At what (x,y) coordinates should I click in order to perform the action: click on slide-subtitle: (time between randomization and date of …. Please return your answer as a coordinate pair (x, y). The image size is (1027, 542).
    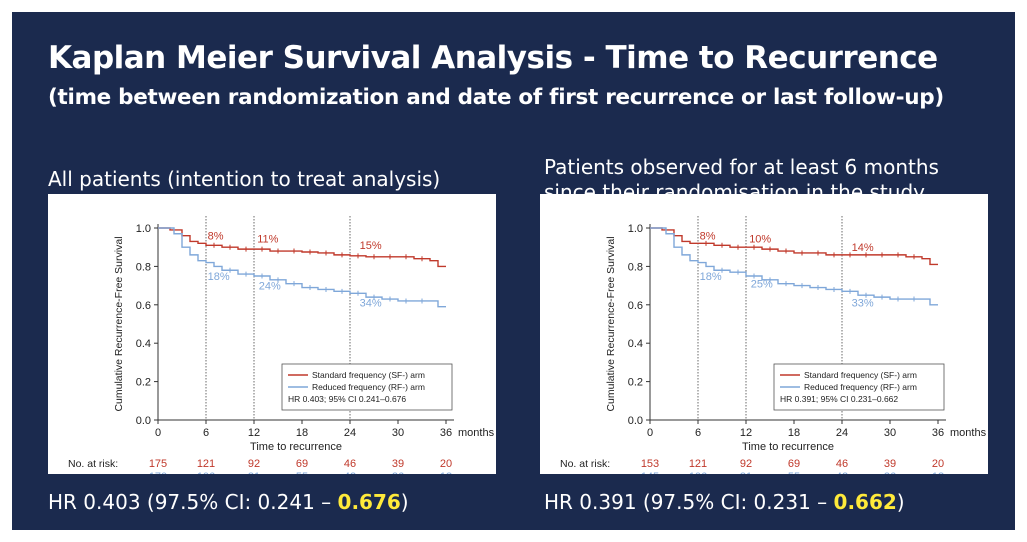
    Looking at the image, I should click on (496, 97).